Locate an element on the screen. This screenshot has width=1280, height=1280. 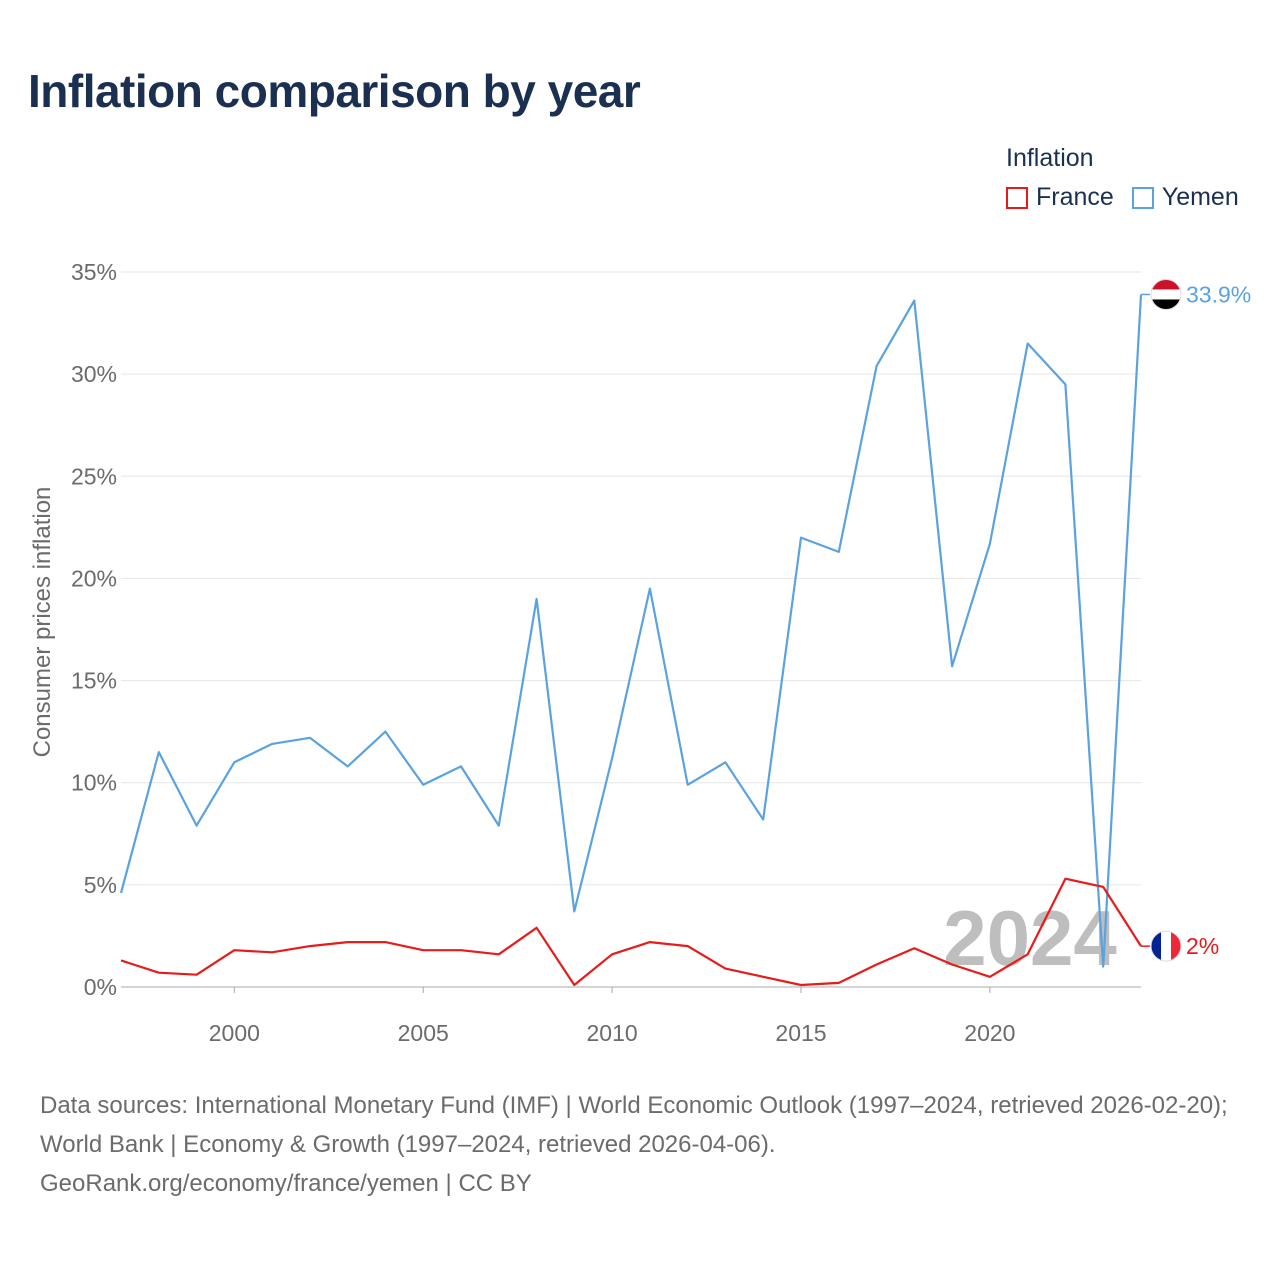
source-attribution: GeoRank.org/economy/france/yemen | CC BY is located at coordinates (286, 1183).